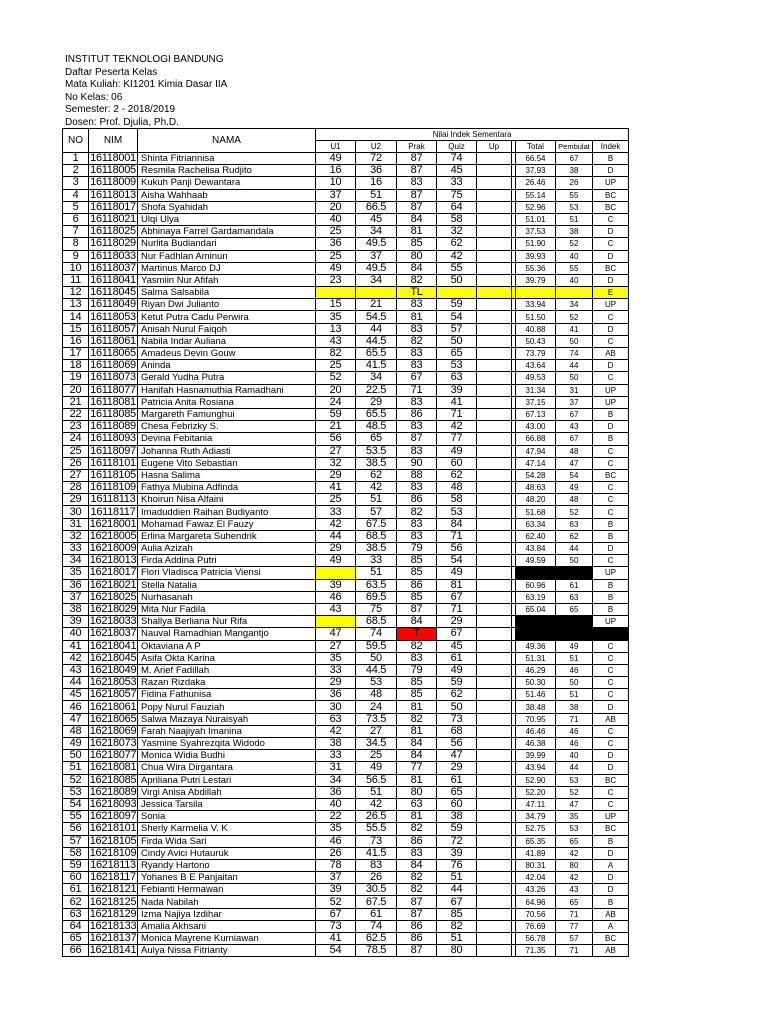  Describe the element at coordinates (75, 183) in the screenshot. I see `cell-no: 3` at that location.